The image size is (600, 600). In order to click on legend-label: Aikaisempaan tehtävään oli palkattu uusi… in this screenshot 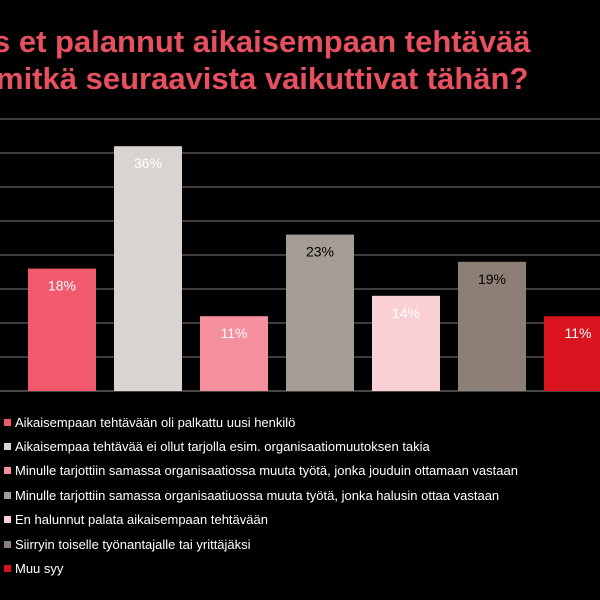, I will do `click(155, 422)`.